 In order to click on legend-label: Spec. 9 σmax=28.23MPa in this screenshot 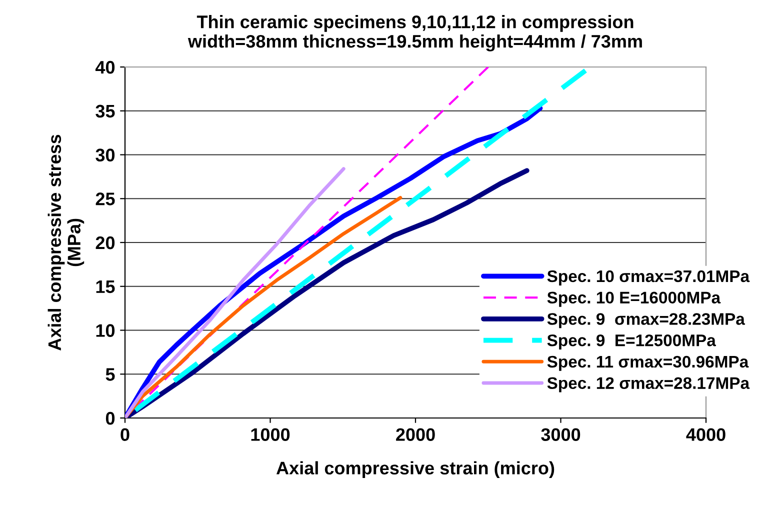, I will do `click(646, 320)`.